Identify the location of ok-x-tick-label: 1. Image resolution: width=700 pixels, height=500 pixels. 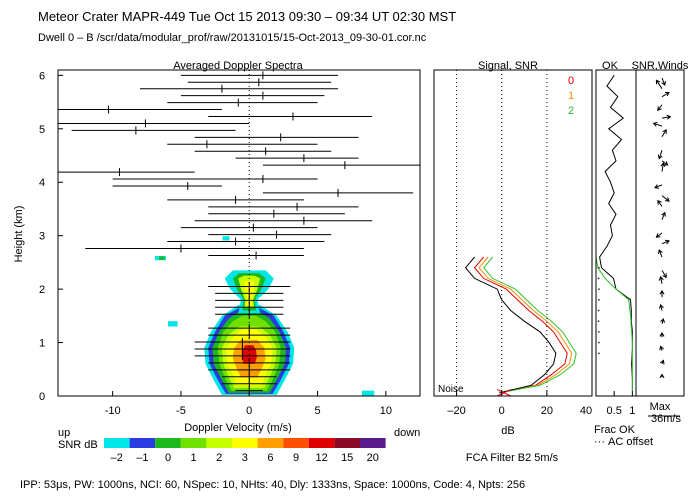
(632, 411).